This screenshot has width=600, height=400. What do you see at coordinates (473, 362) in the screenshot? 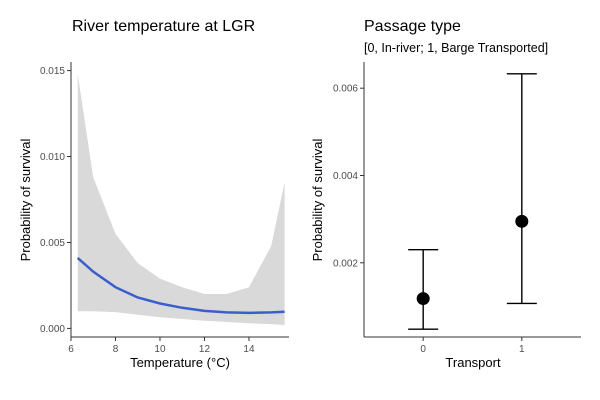
I see `transport-x-axis-label: Transport` at bounding box center [473, 362].